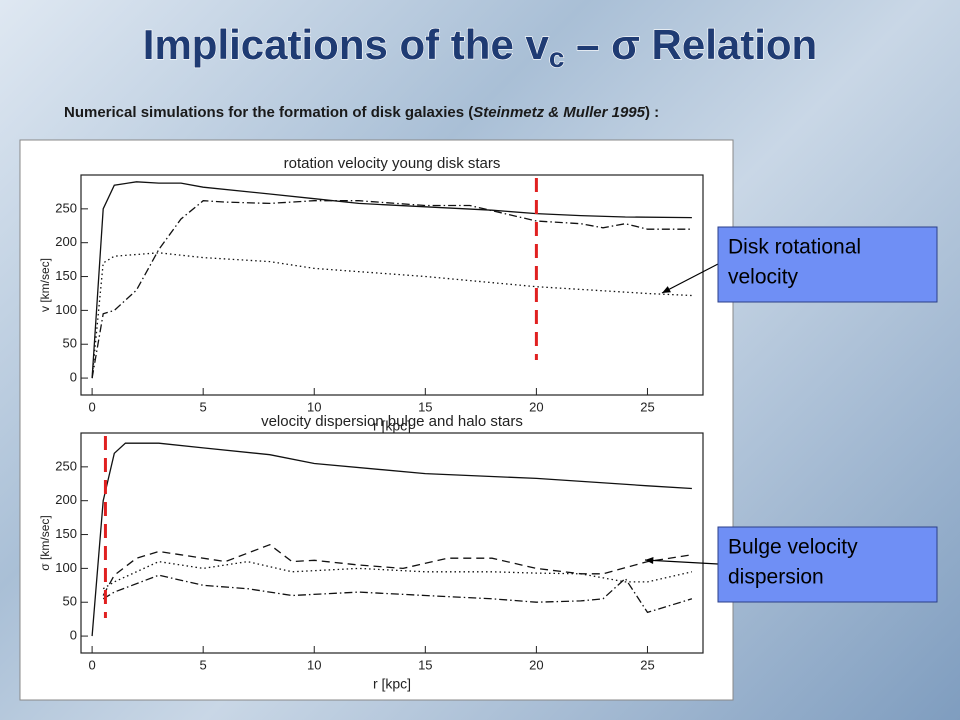 Image resolution: width=960 pixels, height=720 pixels. I want to click on chart-title: velocity dispersion bulge and halo stars, so click(392, 421).